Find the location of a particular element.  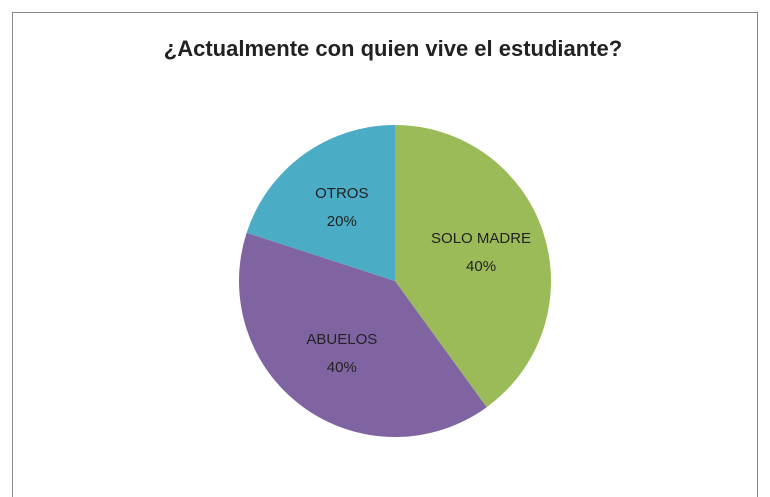

slice-category-label: OTROS is located at coordinates (341, 193).